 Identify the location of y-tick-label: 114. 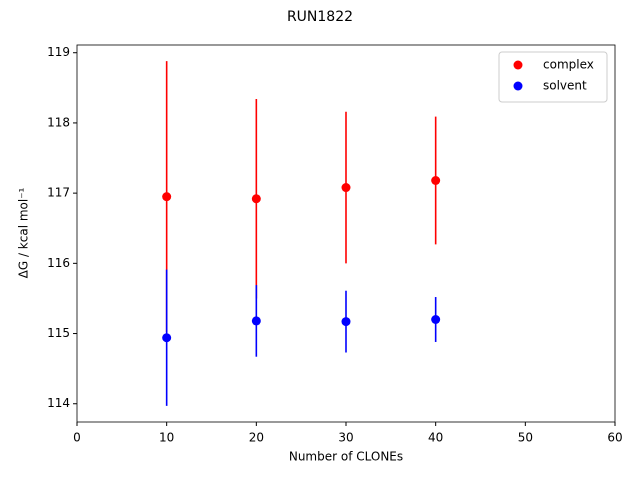
(58, 403).